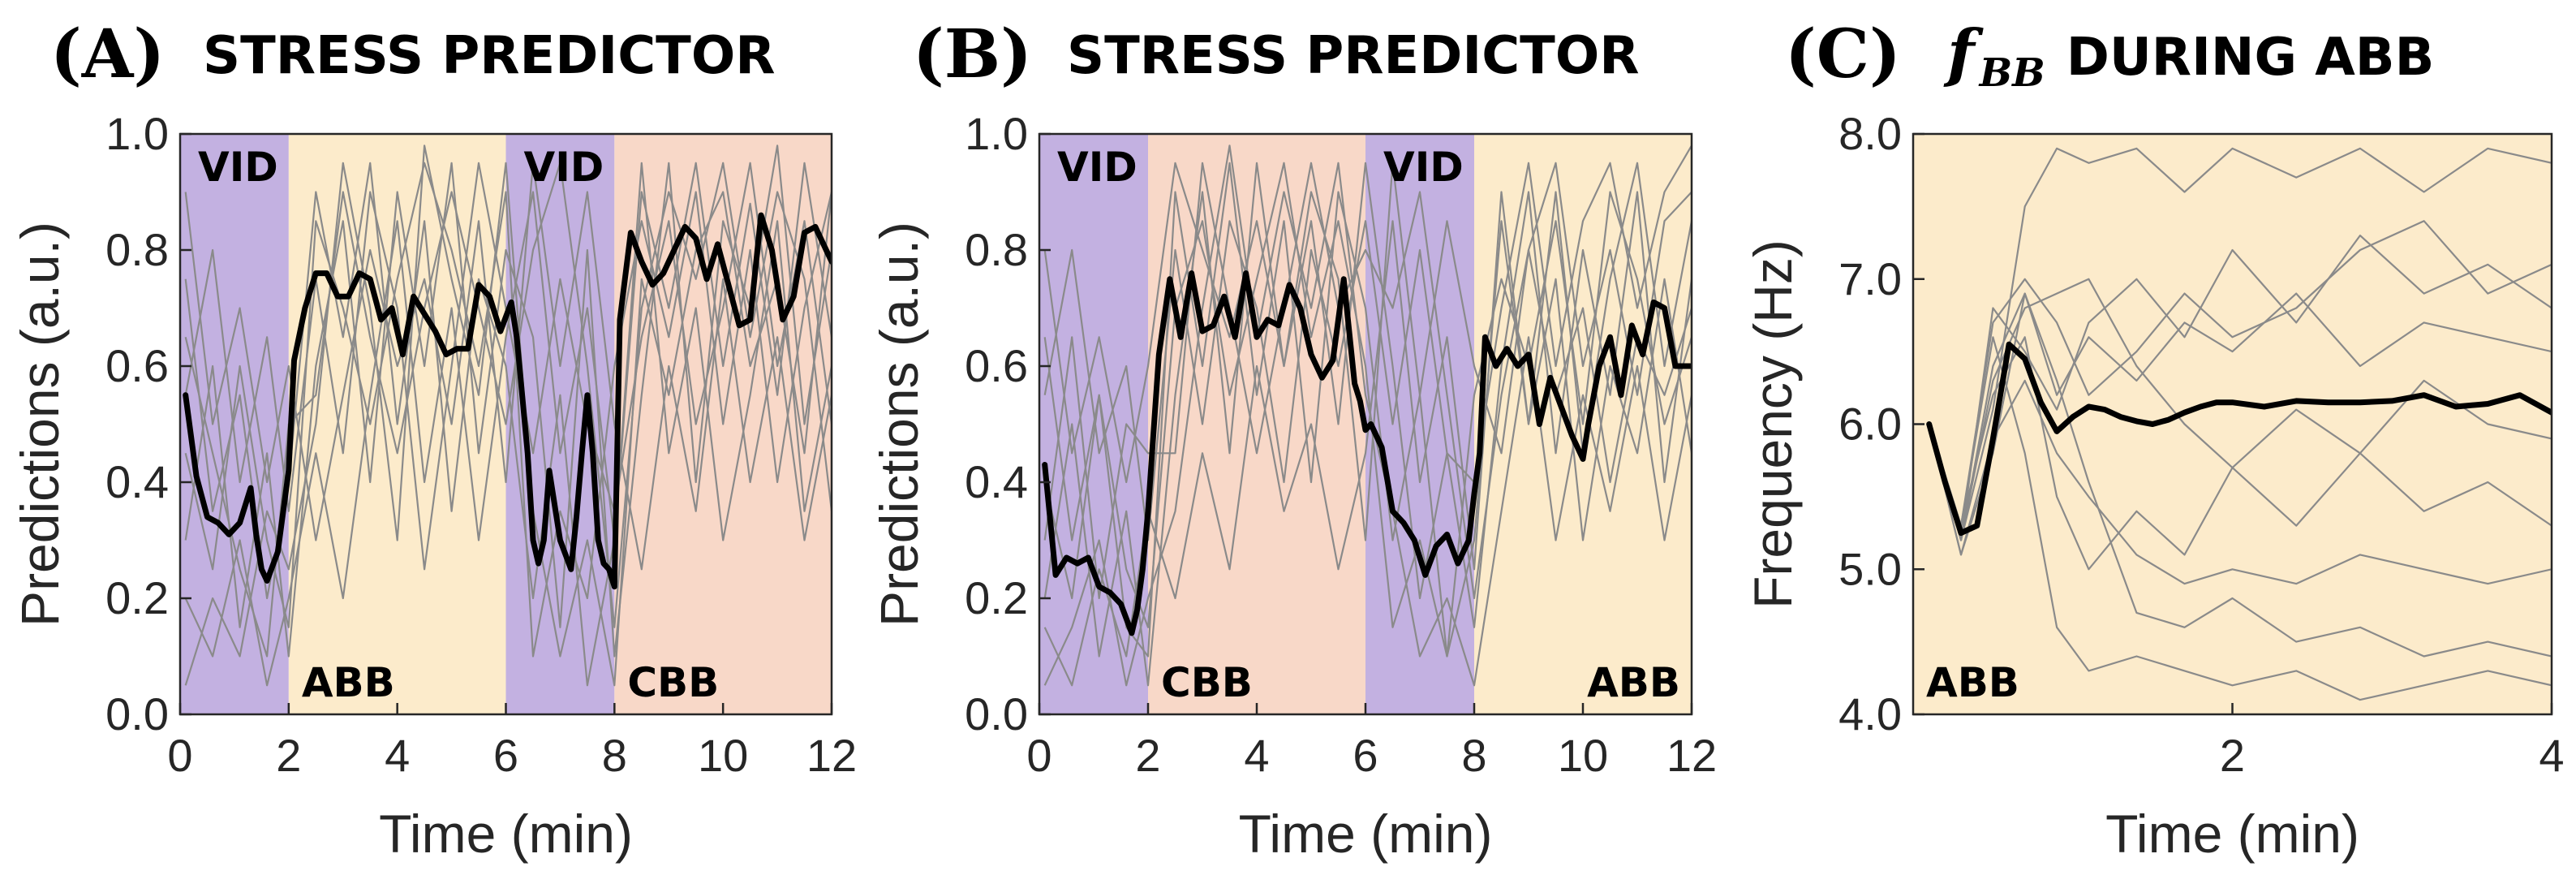 Image resolution: width=2576 pixels, height=884 pixels. I want to click on panel-a-series-s6, so click(508, 366).